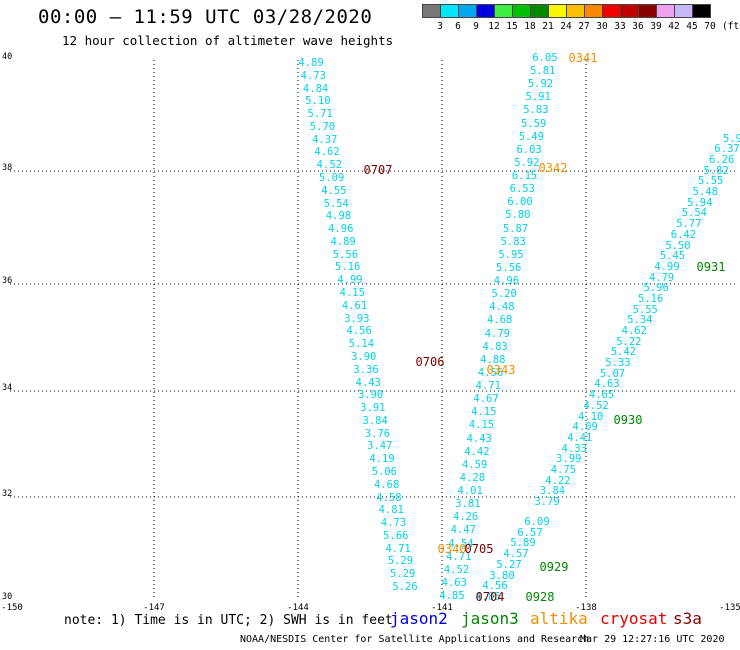 The height and width of the screenshot is (650, 740). What do you see at coordinates (678, 245) in the screenshot?
I see `wave-height-value: 5.50` at bounding box center [678, 245].